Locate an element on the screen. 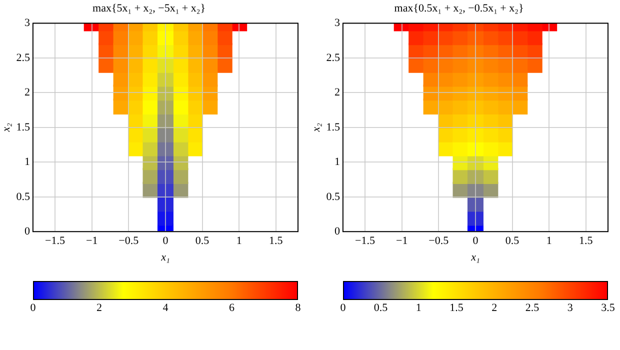 Image resolution: width=620 pixels, height=350 pixels. chart-title: max{5x₁ + x₂, −5x₁ + x₂} is located at coordinates (149, 8).